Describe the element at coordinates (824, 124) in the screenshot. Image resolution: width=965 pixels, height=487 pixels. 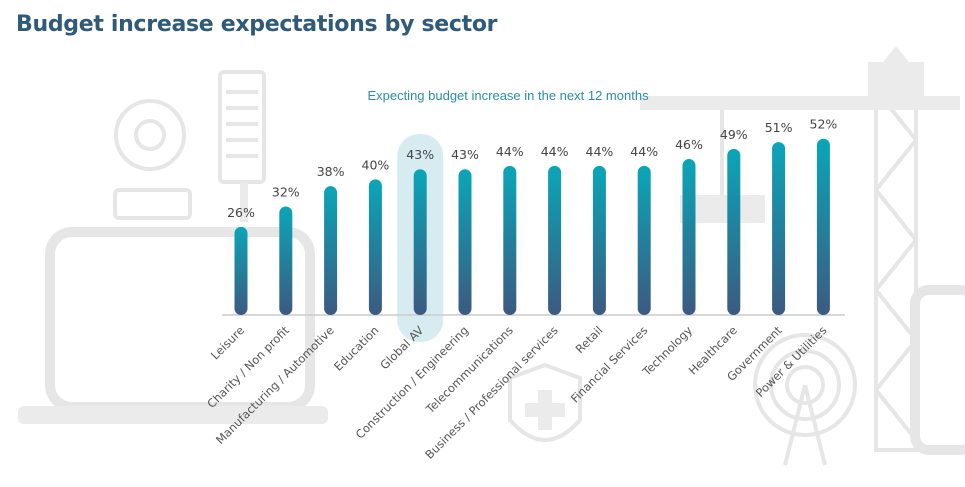
I see `value-label-power-utilities: 52%` at that location.